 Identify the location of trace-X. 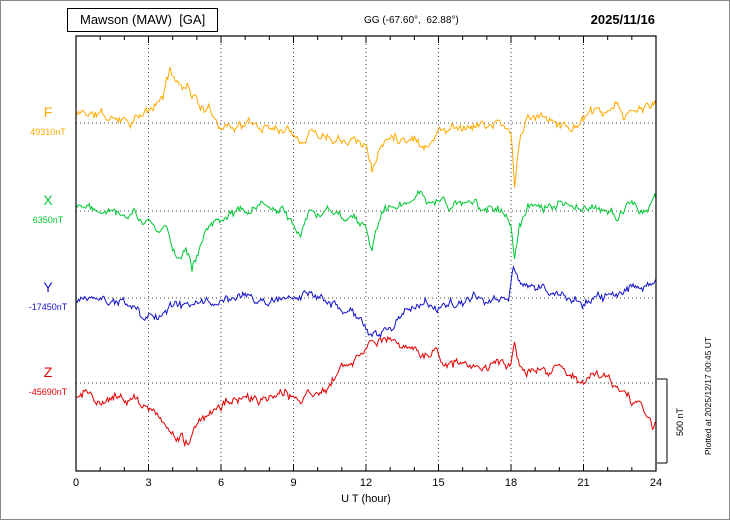
(366, 230).